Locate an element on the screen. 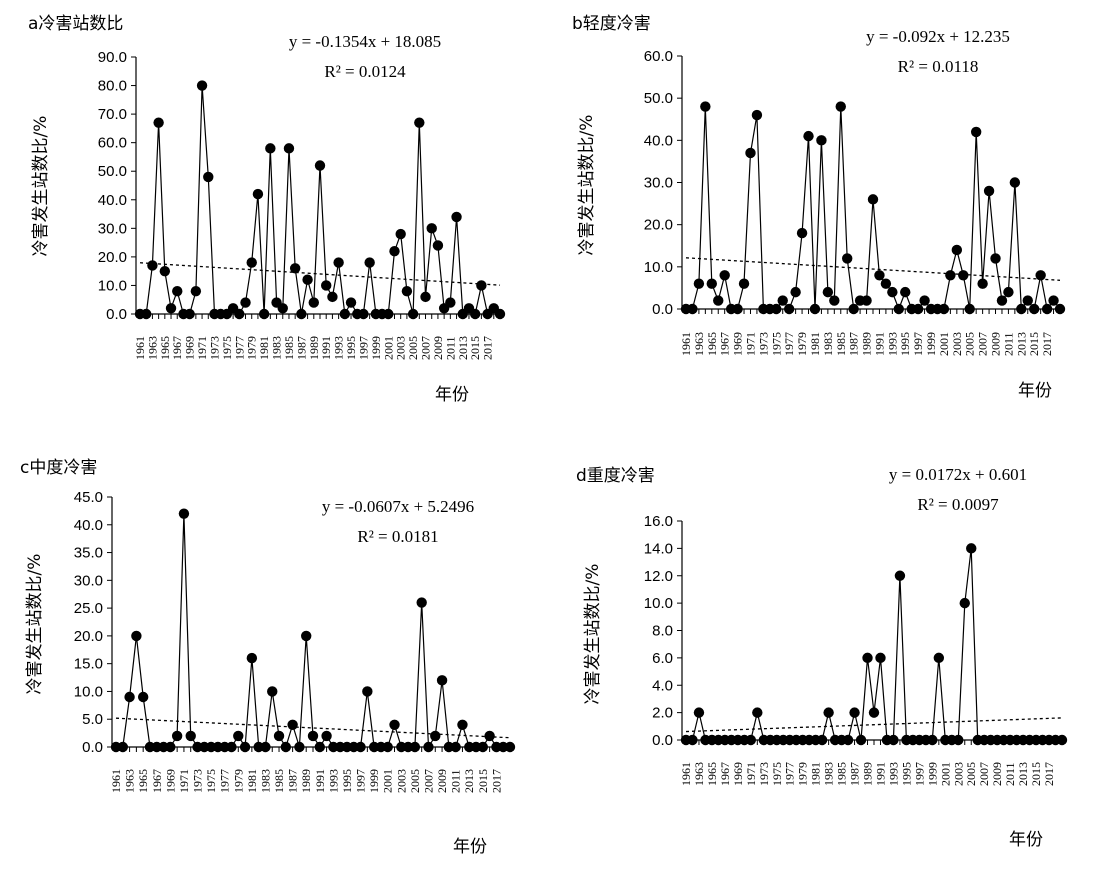  x-tick-label: 1985 is located at coordinates (289, 348).